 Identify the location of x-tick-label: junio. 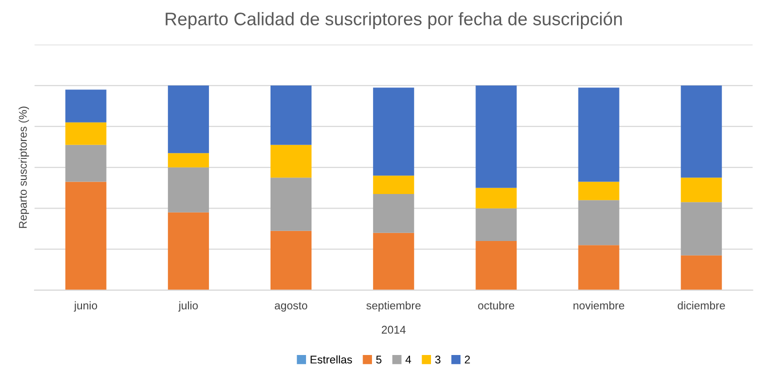
(86, 306).